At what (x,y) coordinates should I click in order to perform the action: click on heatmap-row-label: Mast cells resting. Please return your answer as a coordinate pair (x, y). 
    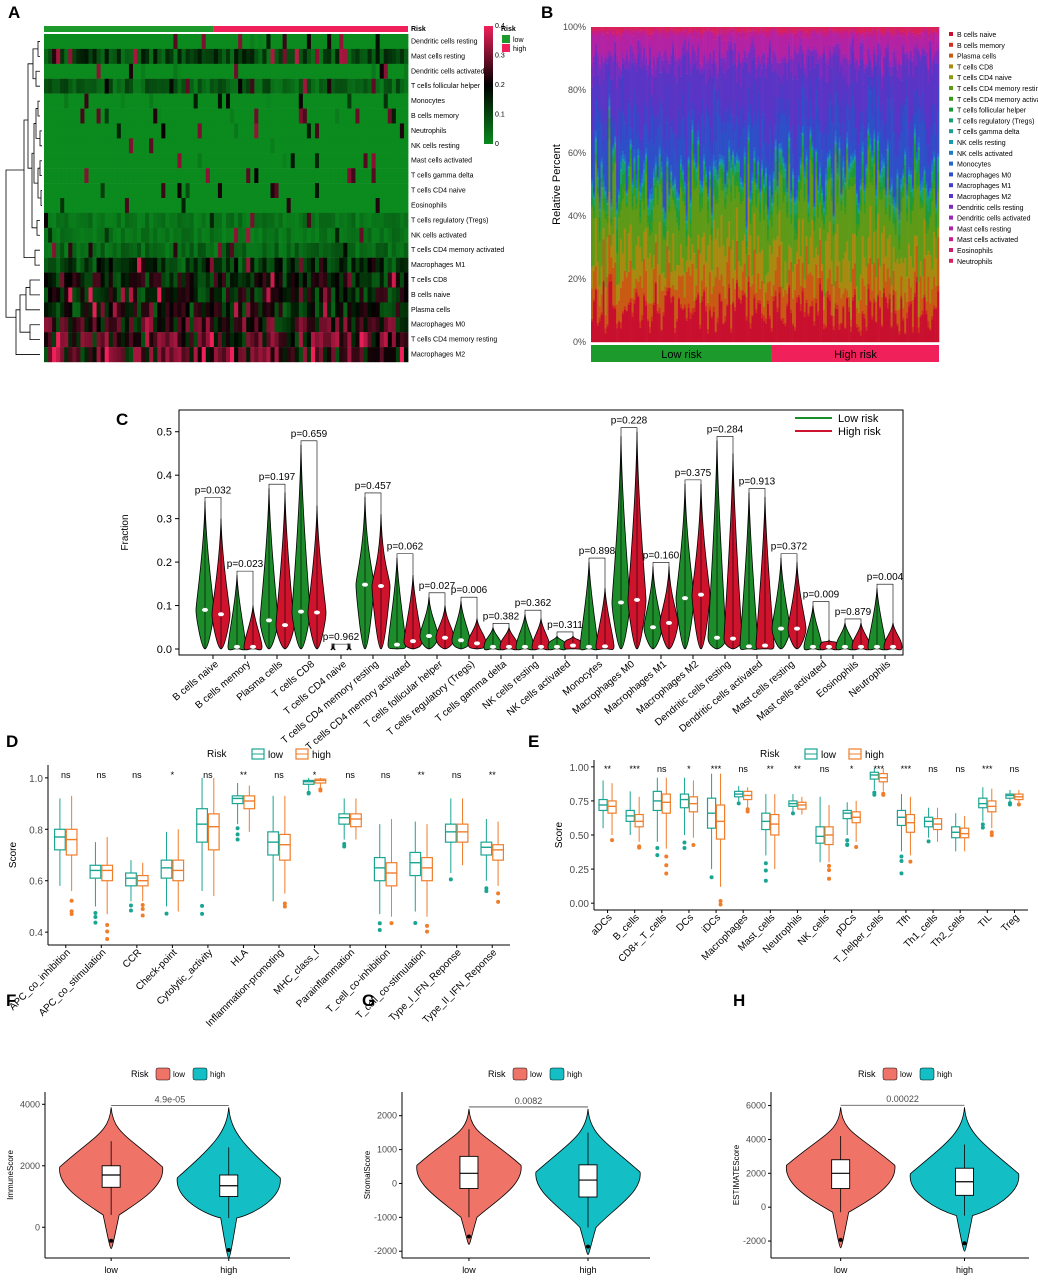
    Looking at the image, I should click on (438, 56).